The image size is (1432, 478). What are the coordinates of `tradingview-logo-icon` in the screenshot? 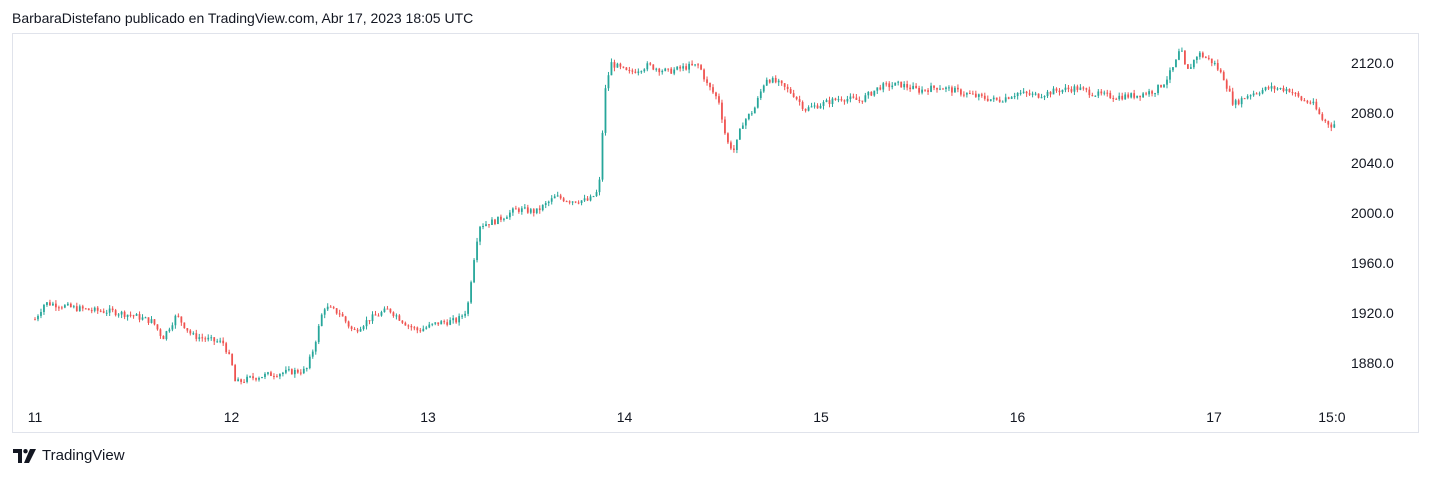 It's located at (25, 455).